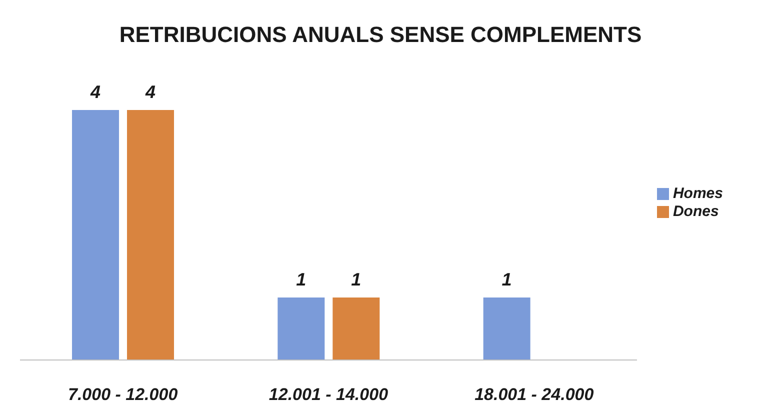  Describe the element at coordinates (697, 193) in the screenshot. I see `legend-label: Homes` at that location.